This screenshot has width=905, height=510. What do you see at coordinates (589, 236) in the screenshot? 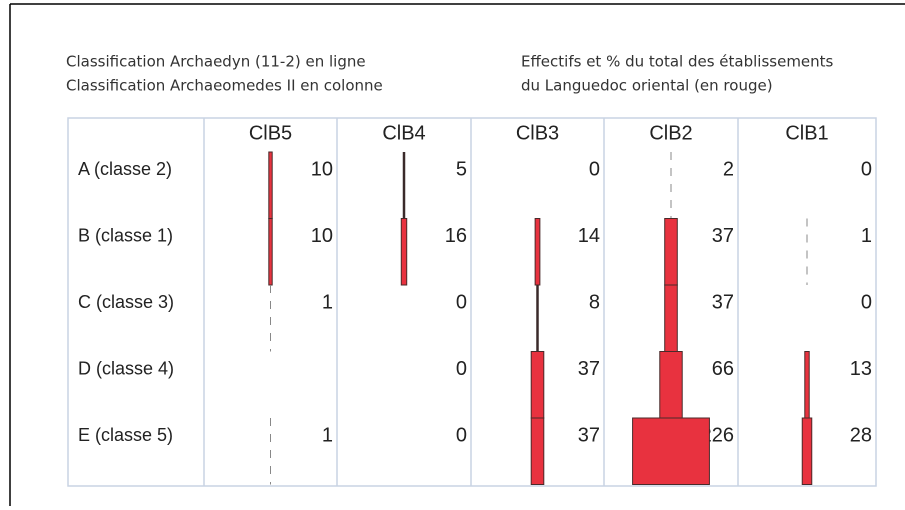
I see `cell-value: 14` at bounding box center [589, 236].